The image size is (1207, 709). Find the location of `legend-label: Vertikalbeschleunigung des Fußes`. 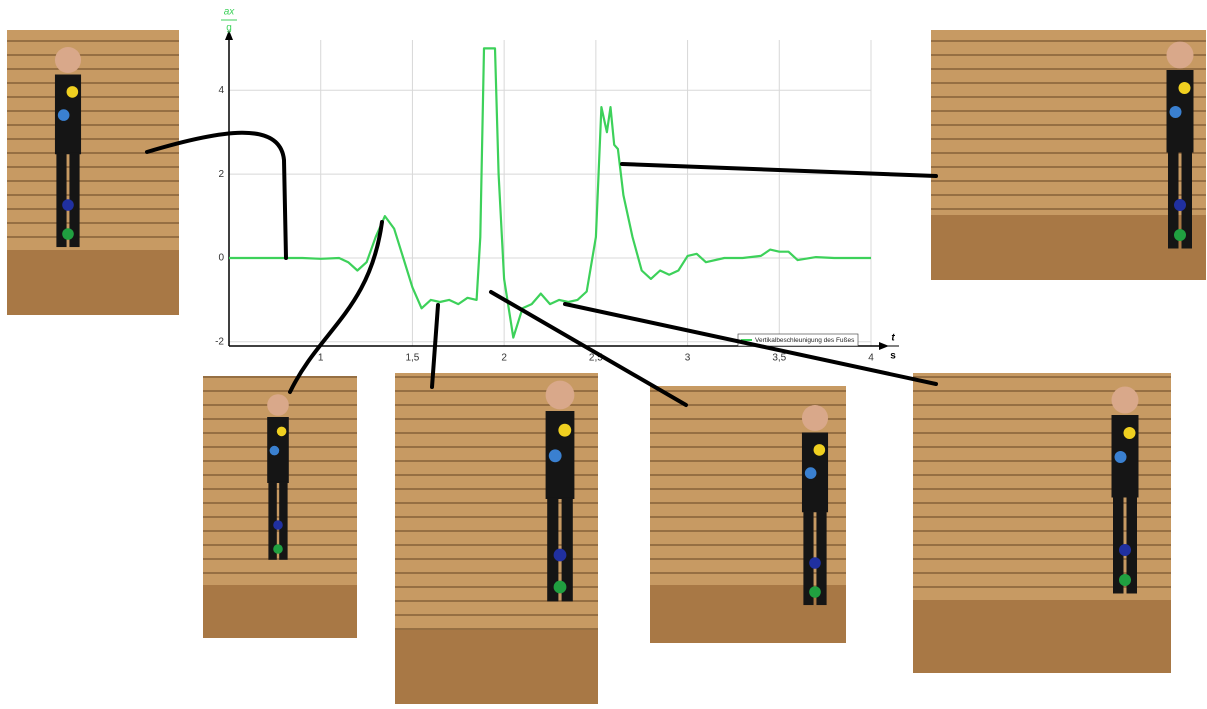

legend-label: Vertikalbeschleunigung des Fußes is located at coordinates (805, 340).